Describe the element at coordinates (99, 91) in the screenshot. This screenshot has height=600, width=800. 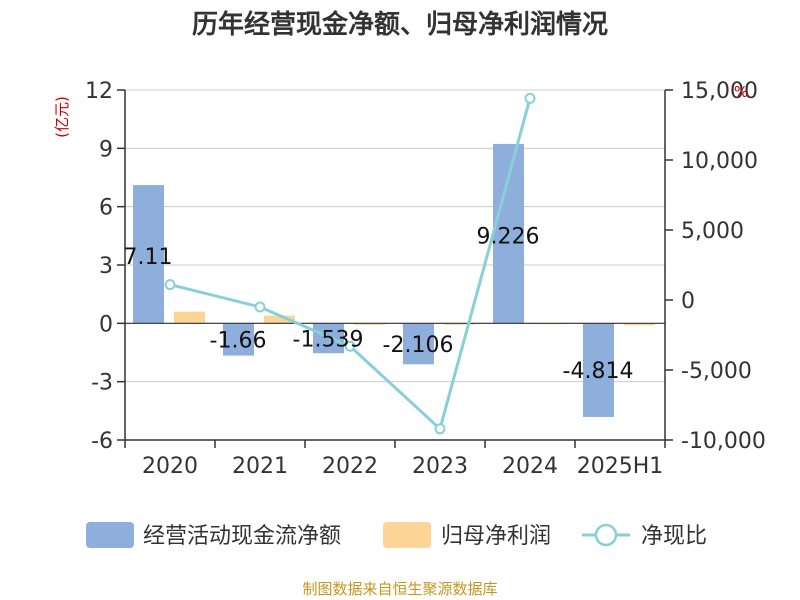
I see `left-tick-label: 12` at that location.